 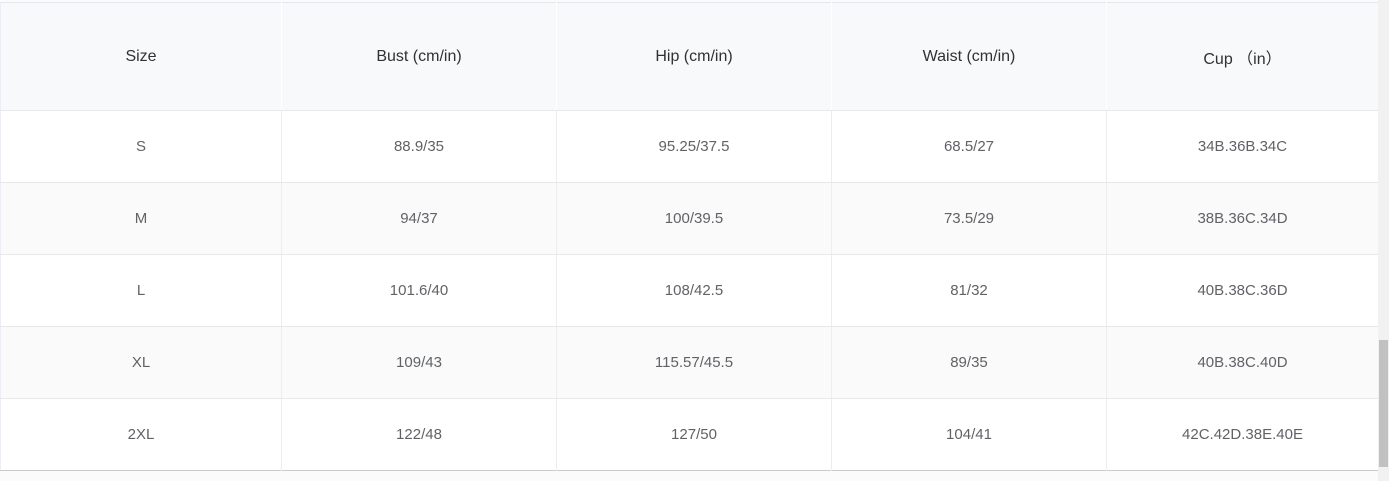 What do you see at coordinates (1242, 290) in the screenshot?
I see `cell-cup: 40B.38C.36D` at bounding box center [1242, 290].